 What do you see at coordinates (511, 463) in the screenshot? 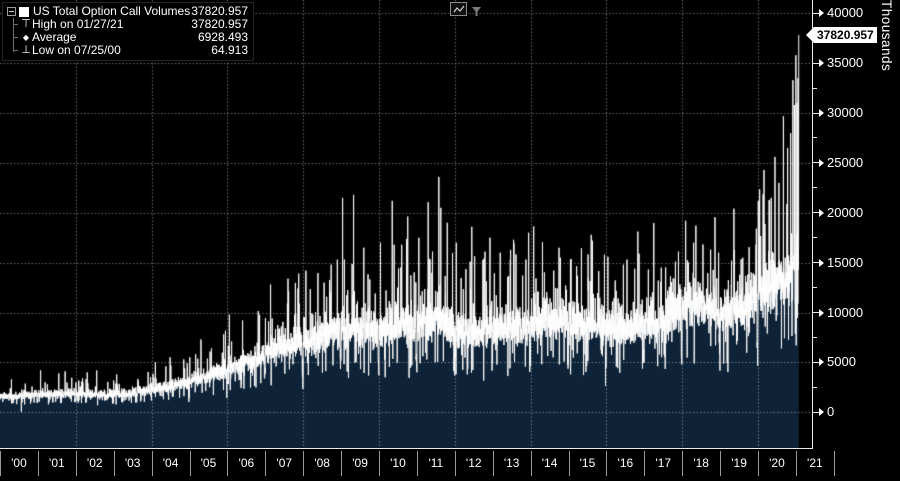
I see `x-axis-year-label: '13` at bounding box center [511, 463].